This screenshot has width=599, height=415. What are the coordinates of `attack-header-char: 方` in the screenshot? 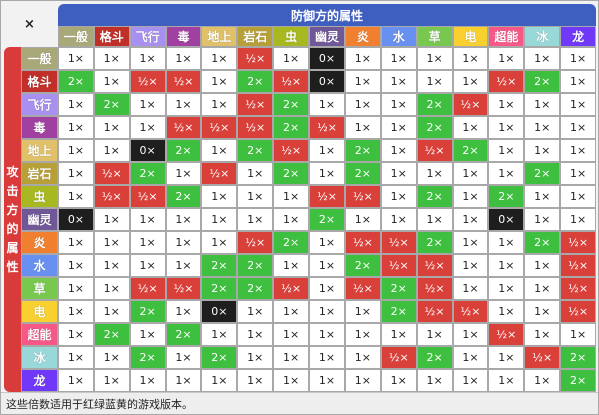 It's located at (12, 209).